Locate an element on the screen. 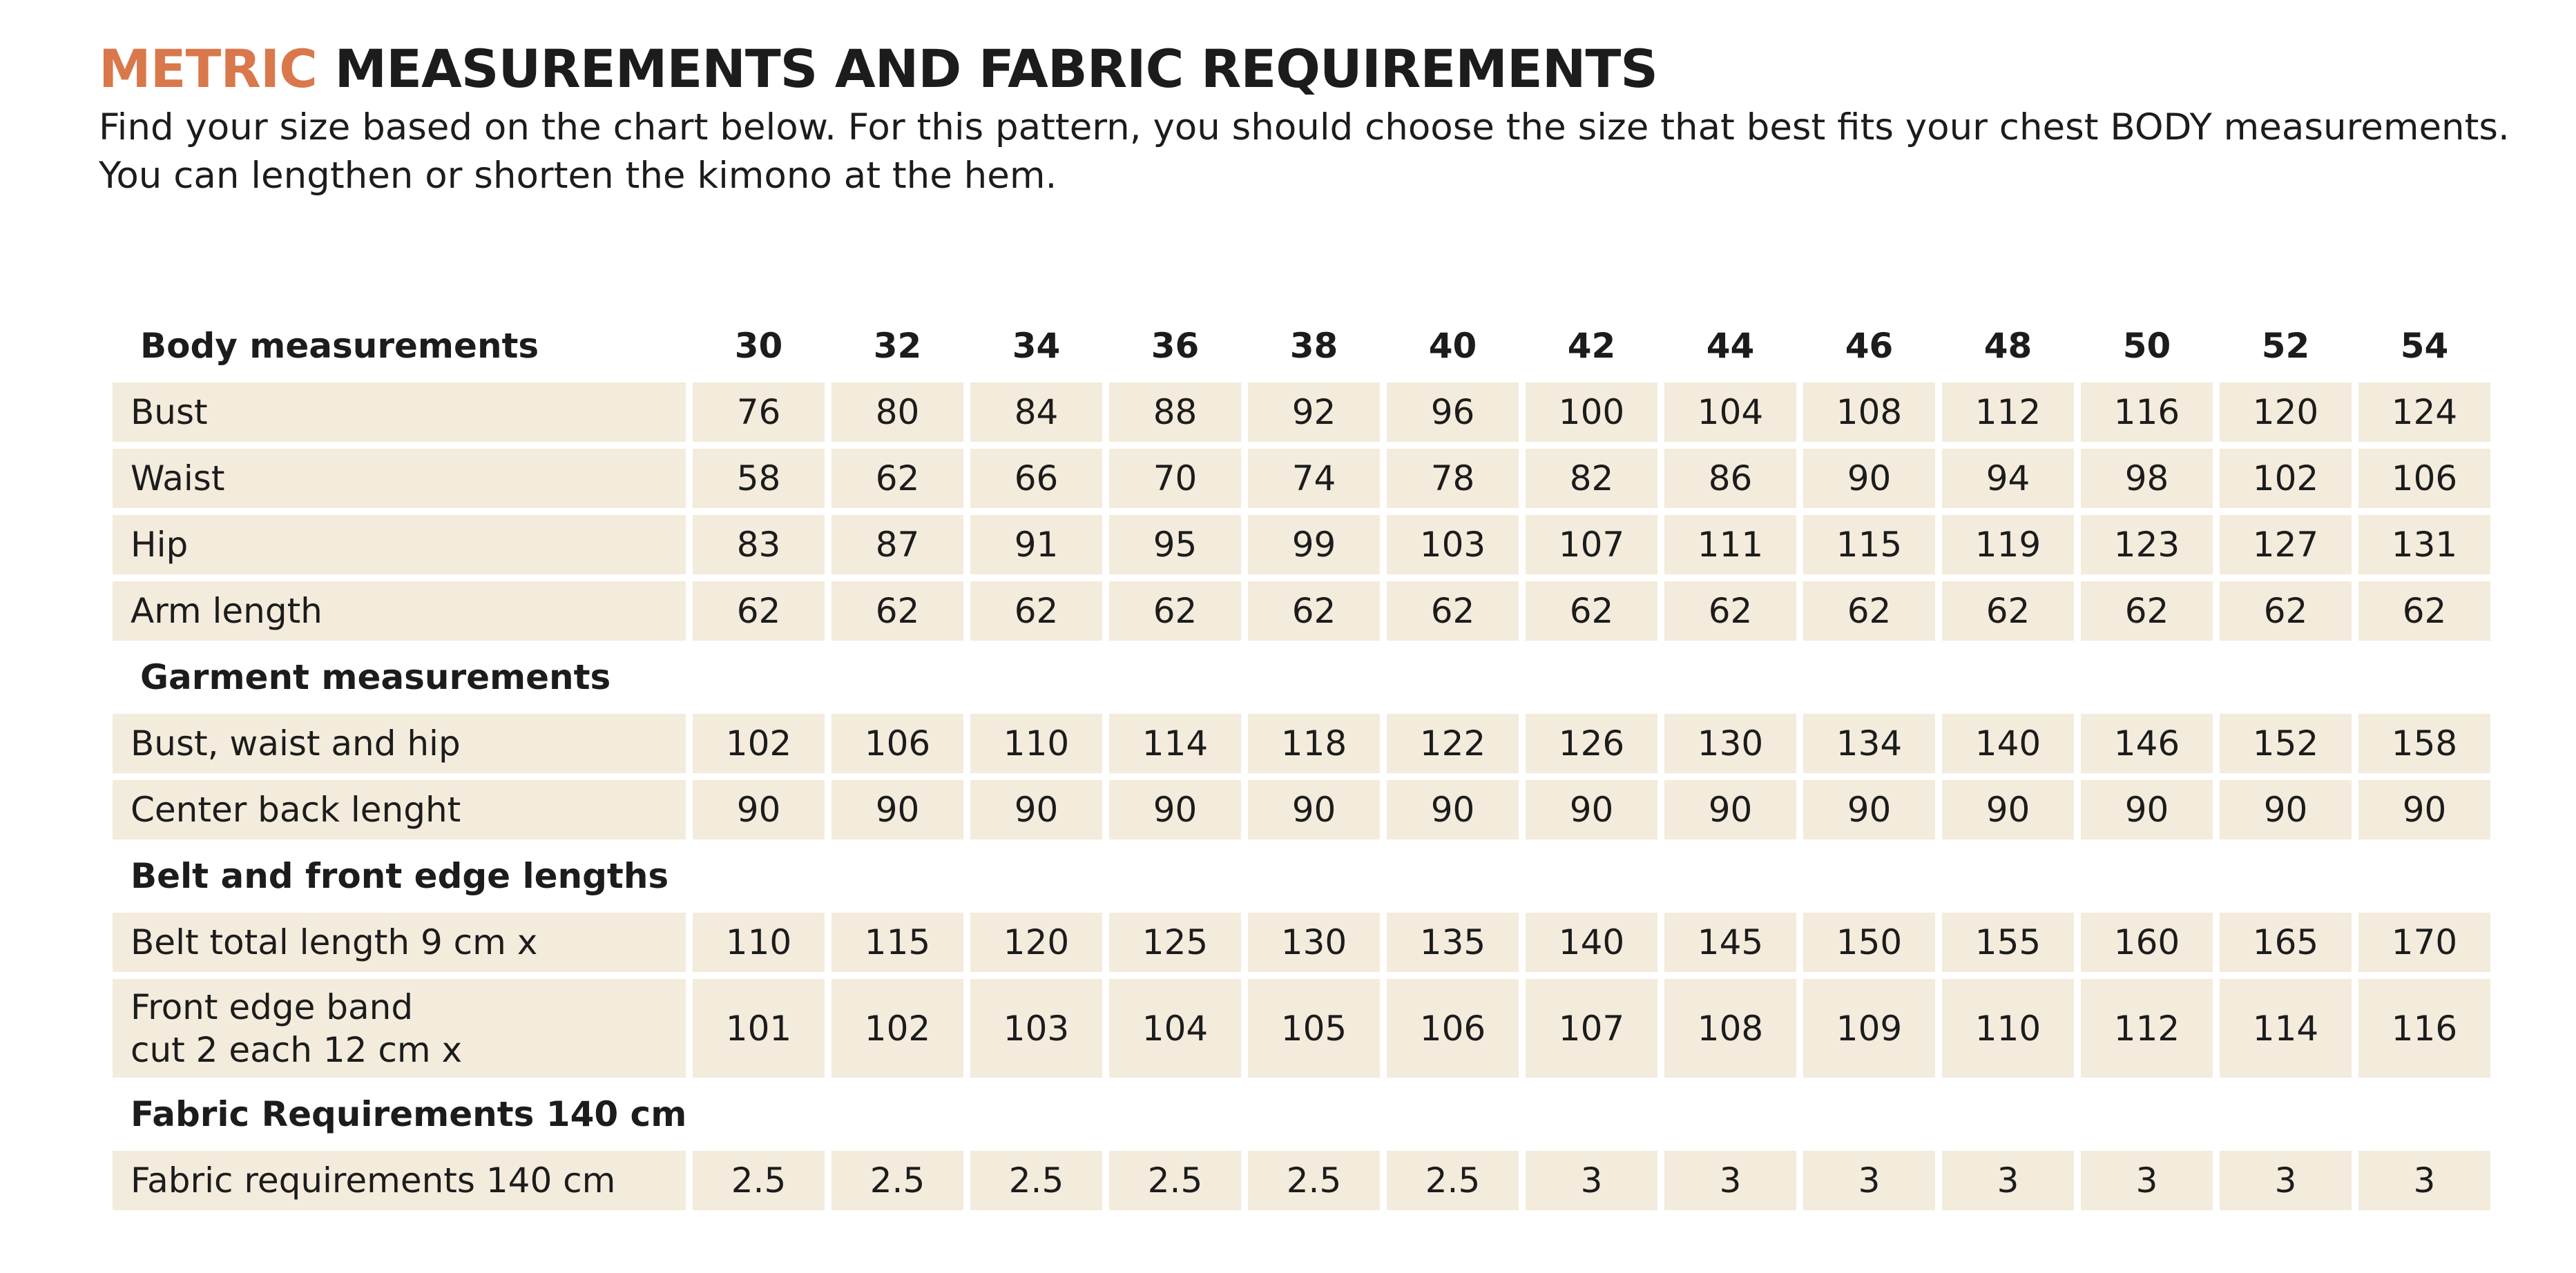 The height and width of the screenshot is (1273, 2576). cell: 135 is located at coordinates (1453, 942).